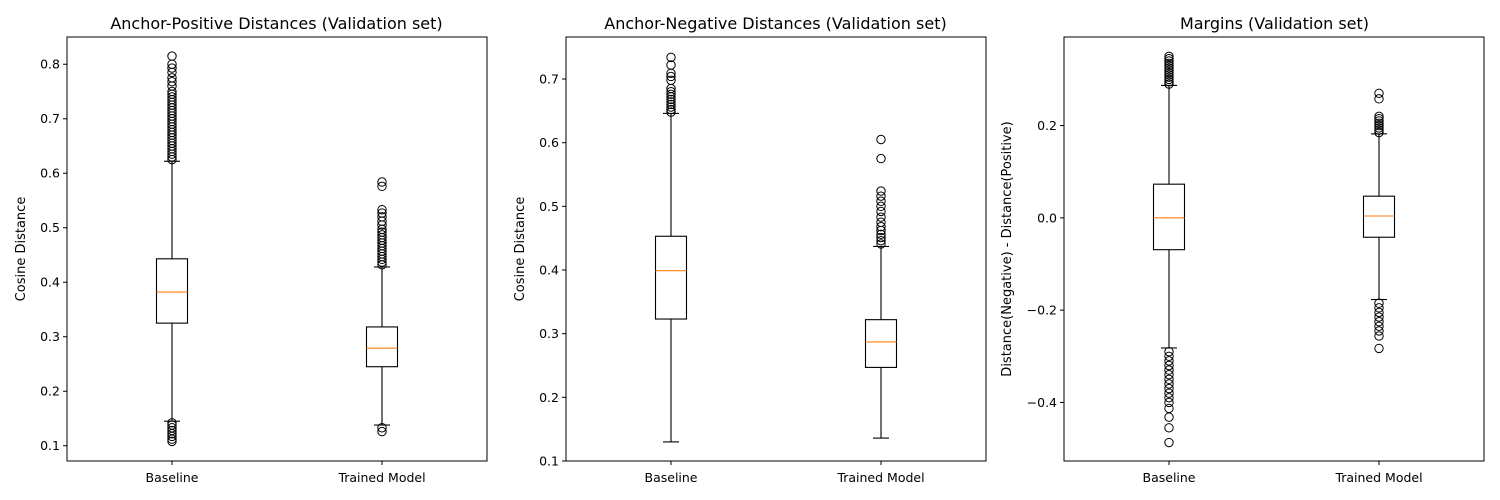 This screenshot has width=1500, height=500. What do you see at coordinates (50, 64) in the screenshot?
I see `y-tick-label: 0.8` at bounding box center [50, 64].